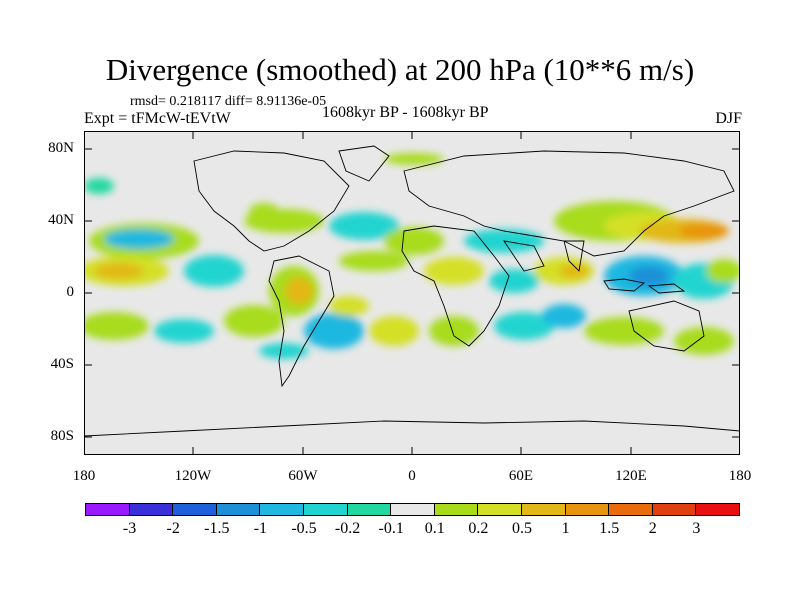  What do you see at coordinates (173, 528) in the screenshot?
I see `colorbar-label: -2` at bounding box center [173, 528].